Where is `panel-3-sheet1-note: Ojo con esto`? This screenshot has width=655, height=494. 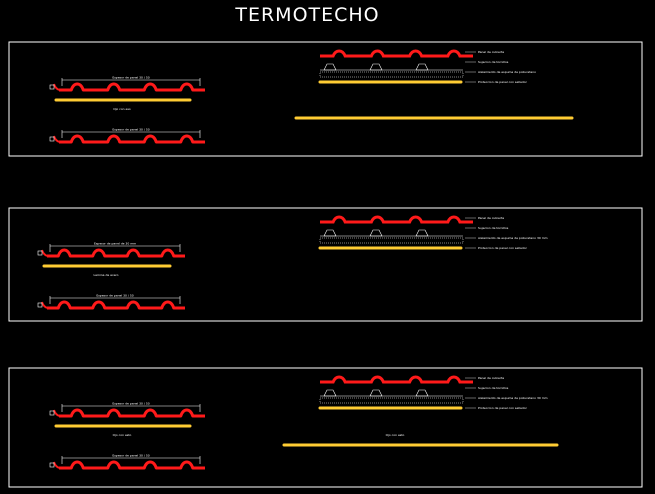
panel-3-sheet1-note: Ojo con esto is located at coordinates (122, 435).